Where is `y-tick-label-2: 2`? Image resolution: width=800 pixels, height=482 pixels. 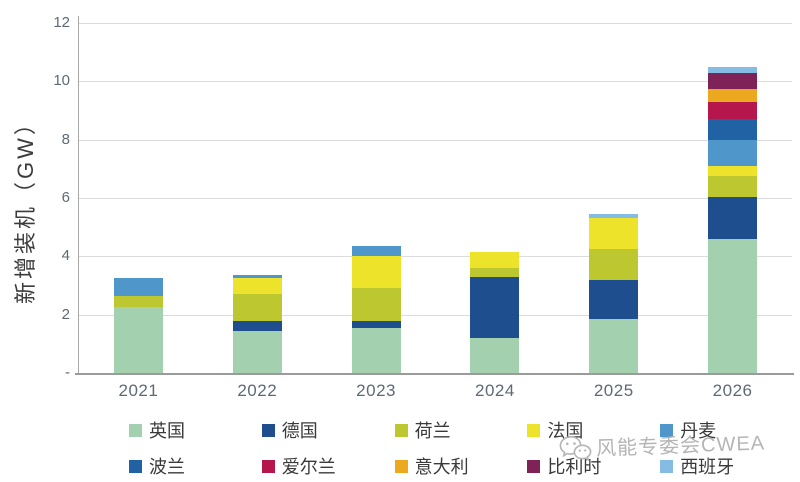
y-tick-label-2: 2 is located at coordinates (65, 314).